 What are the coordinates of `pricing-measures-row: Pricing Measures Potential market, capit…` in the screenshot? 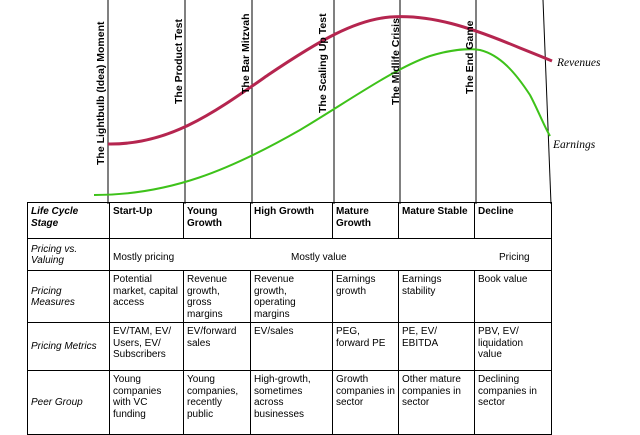 It's located at (289, 296).